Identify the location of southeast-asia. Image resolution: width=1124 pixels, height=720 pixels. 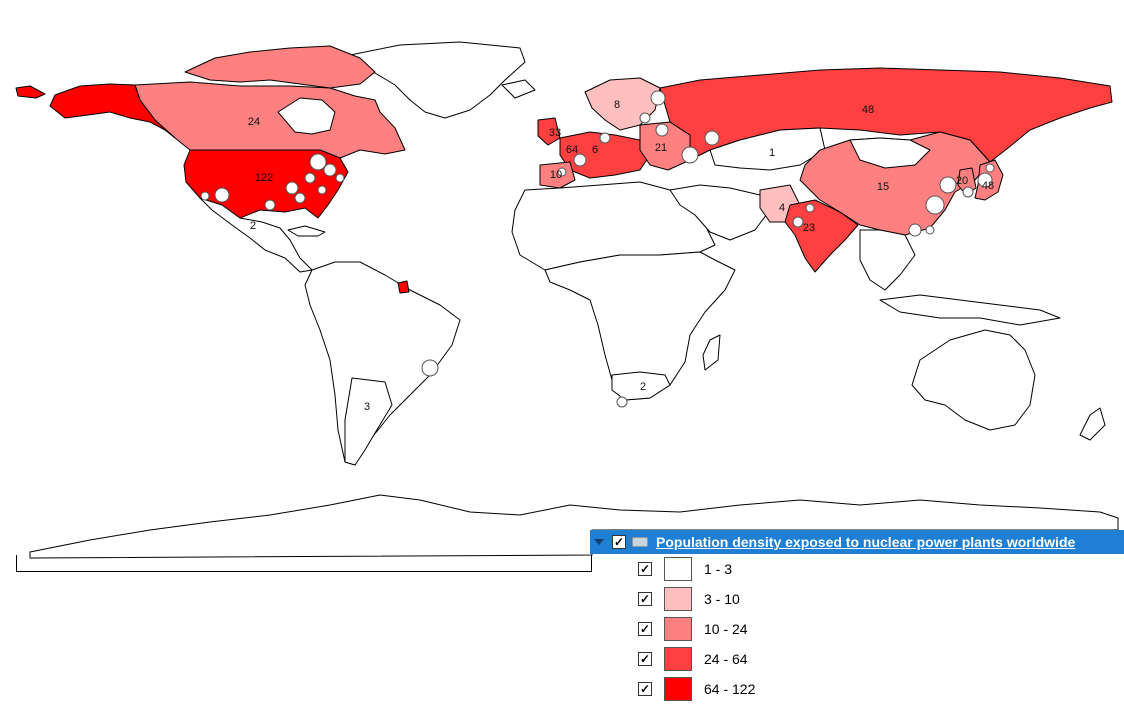
(887, 260).